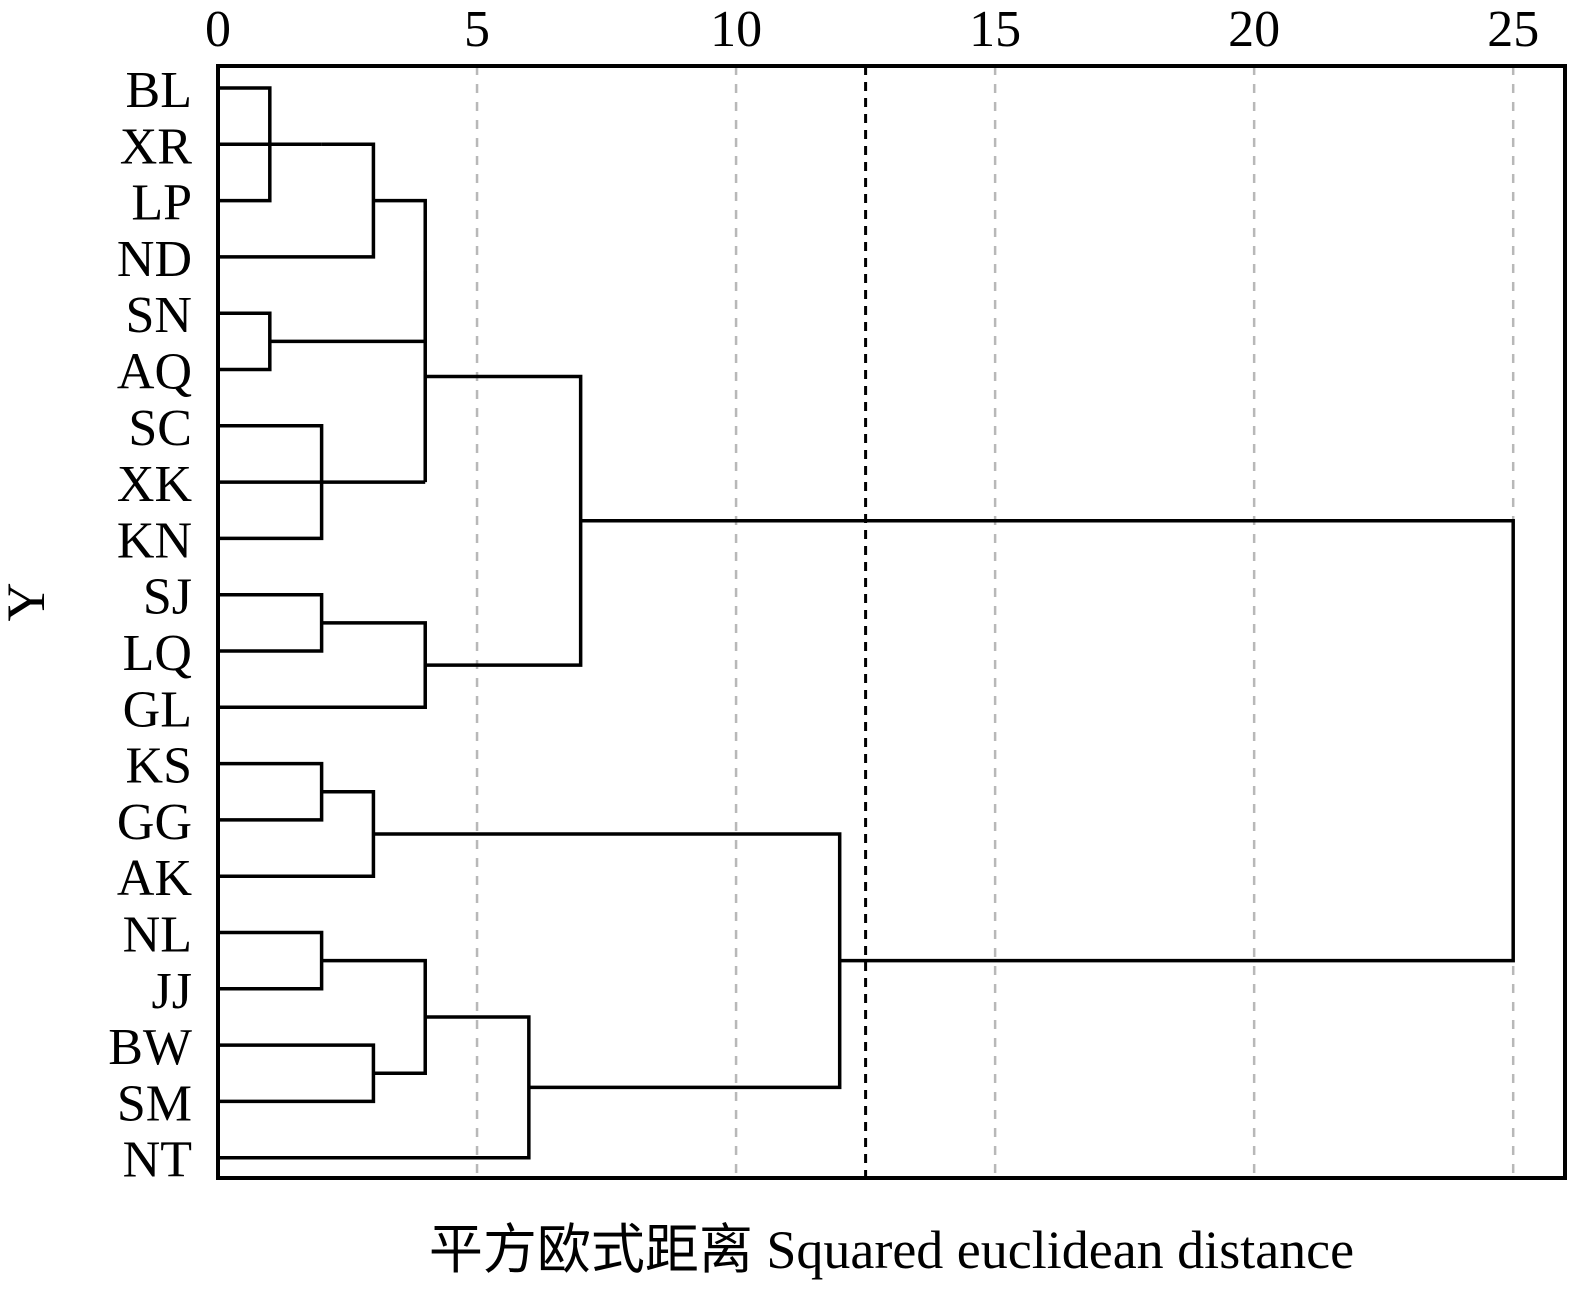 This screenshot has width=1578, height=1292. Describe the element at coordinates (154, 540) in the screenshot. I see `leaf-label: KN` at that location.